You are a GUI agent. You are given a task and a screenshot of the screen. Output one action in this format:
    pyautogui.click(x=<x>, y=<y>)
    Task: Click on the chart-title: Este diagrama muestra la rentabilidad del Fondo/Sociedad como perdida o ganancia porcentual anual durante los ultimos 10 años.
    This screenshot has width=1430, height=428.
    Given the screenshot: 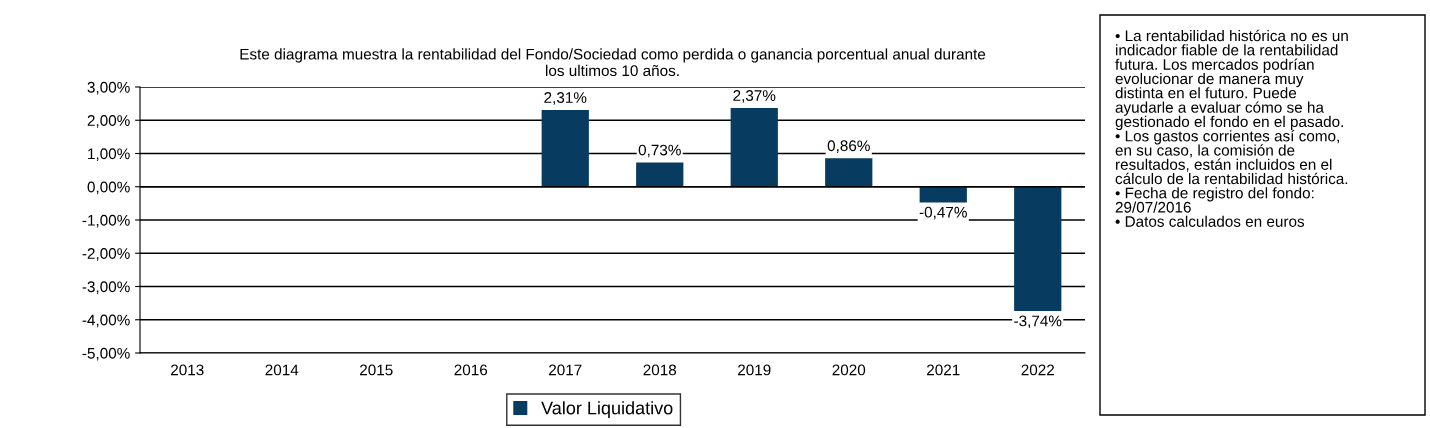 What is the action you would take?
    pyautogui.click(x=613, y=62)
    